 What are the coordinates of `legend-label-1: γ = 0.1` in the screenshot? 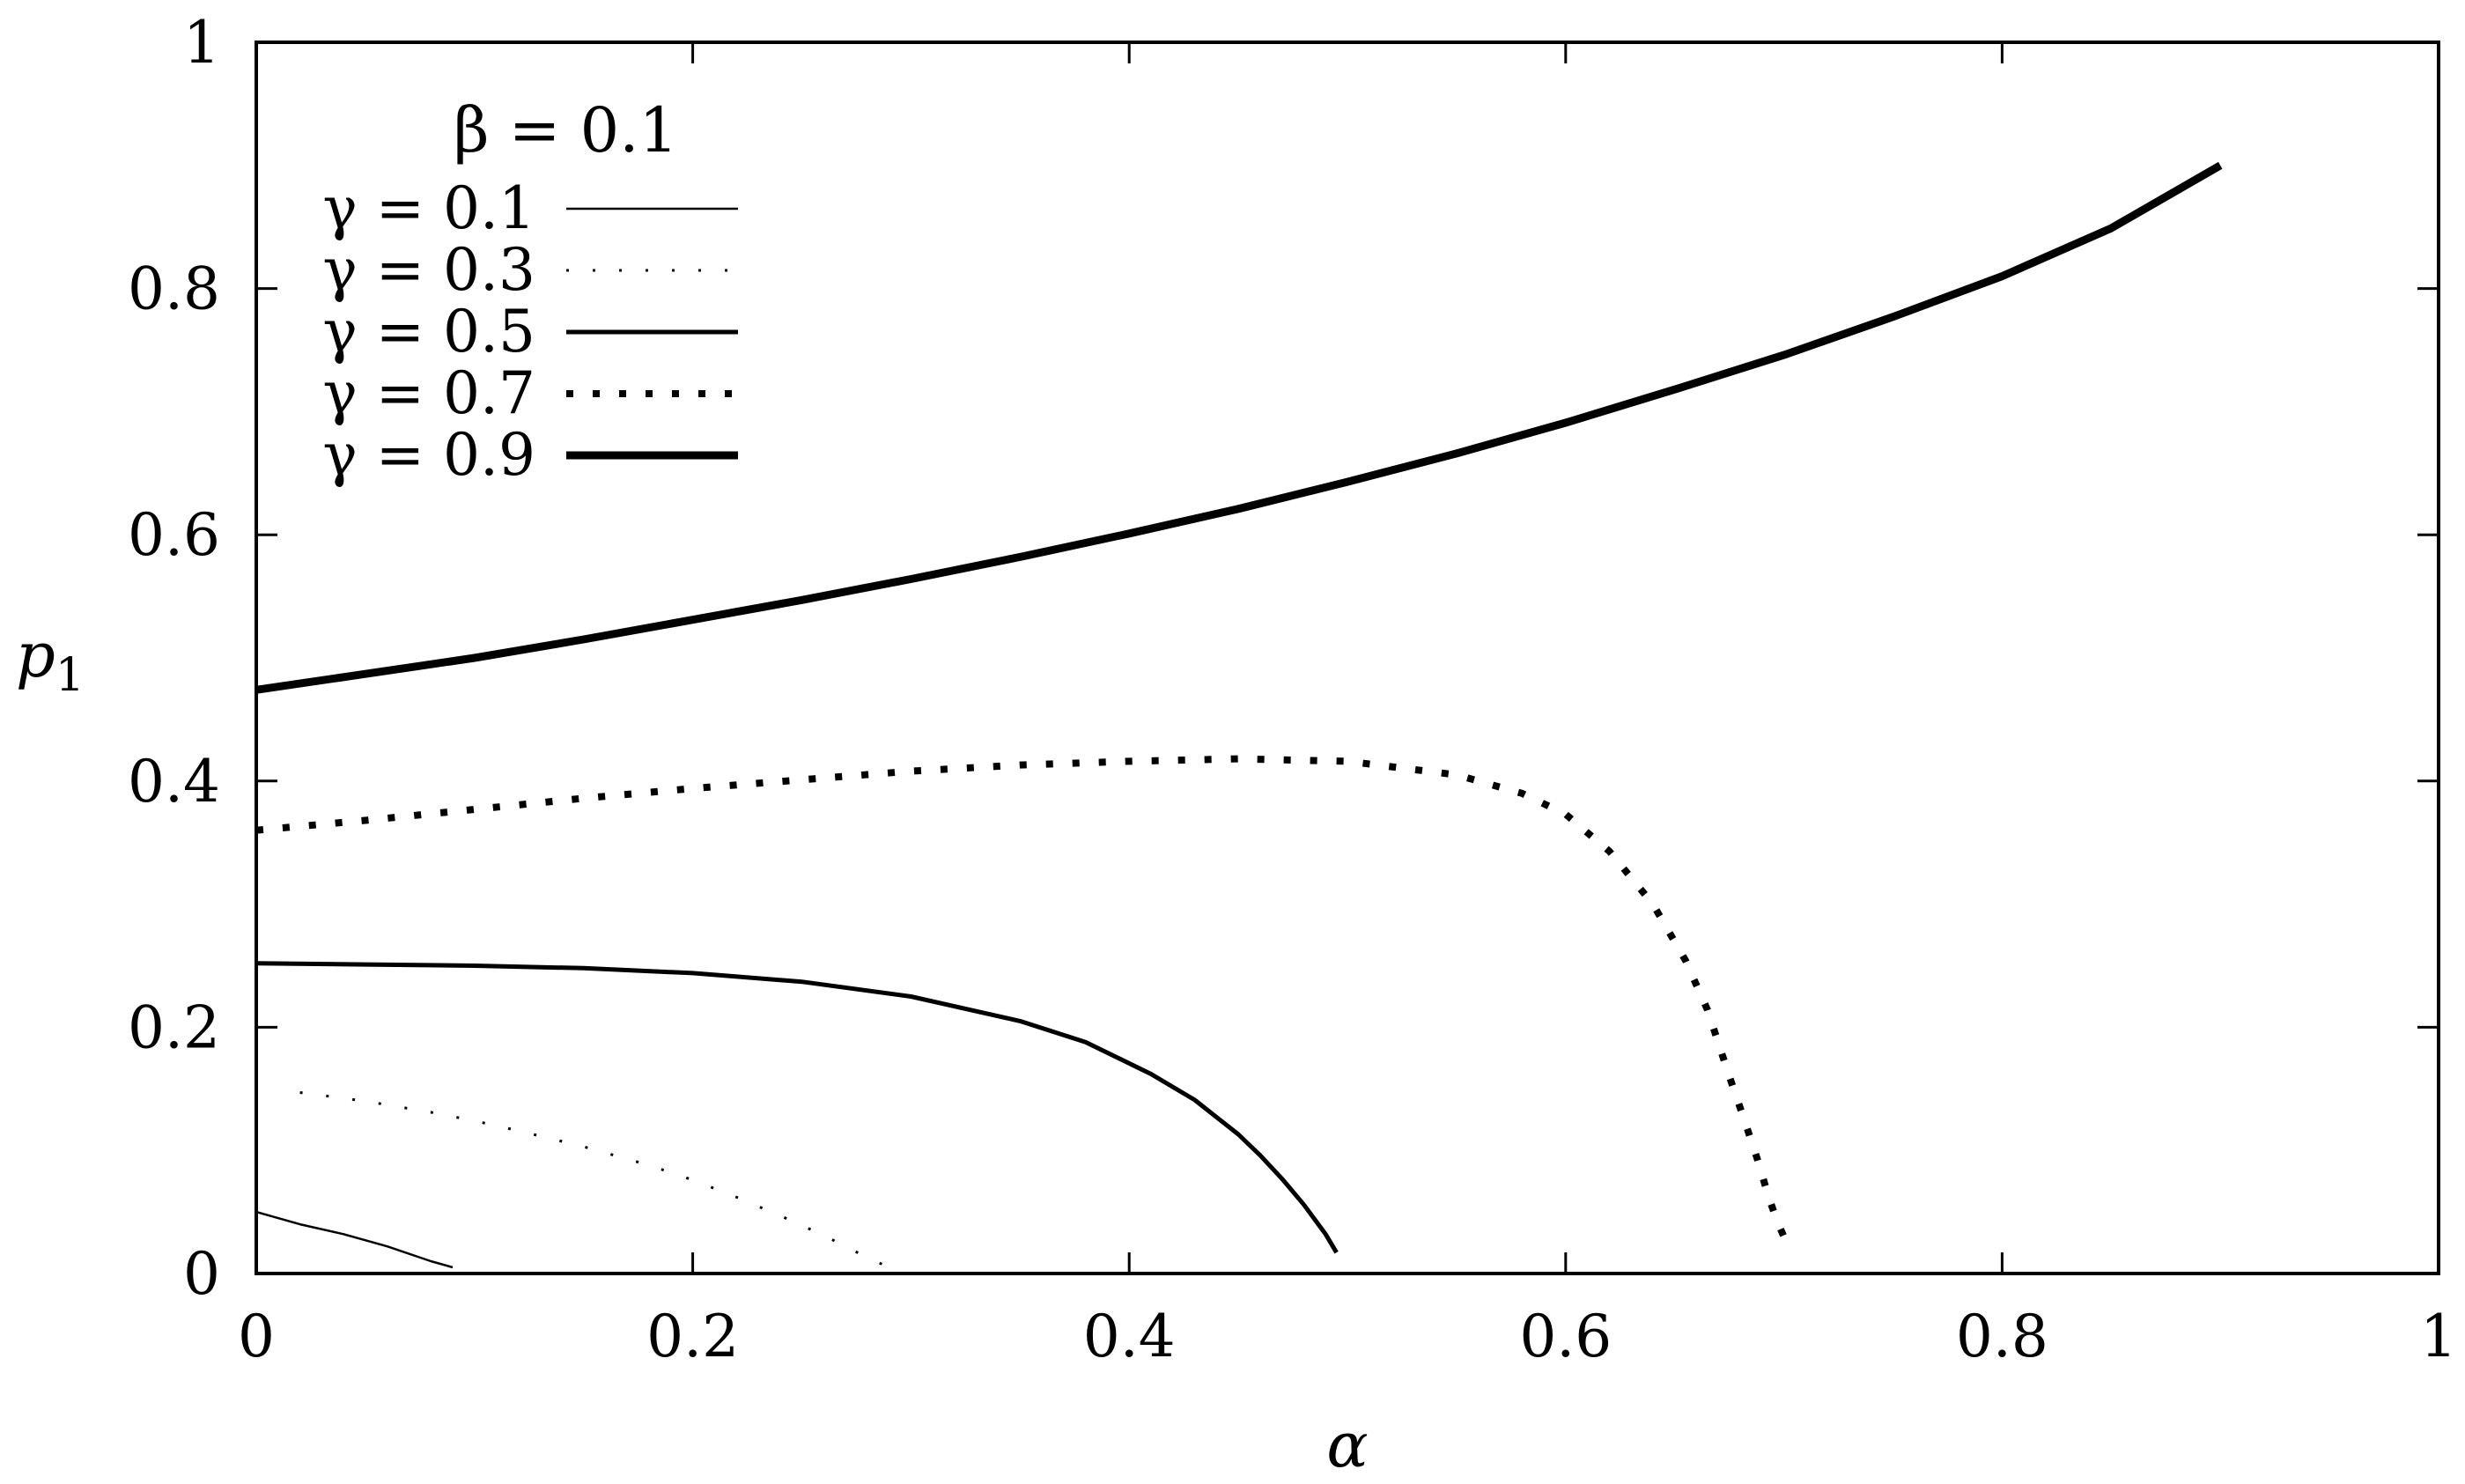 It's located at (428, 208).